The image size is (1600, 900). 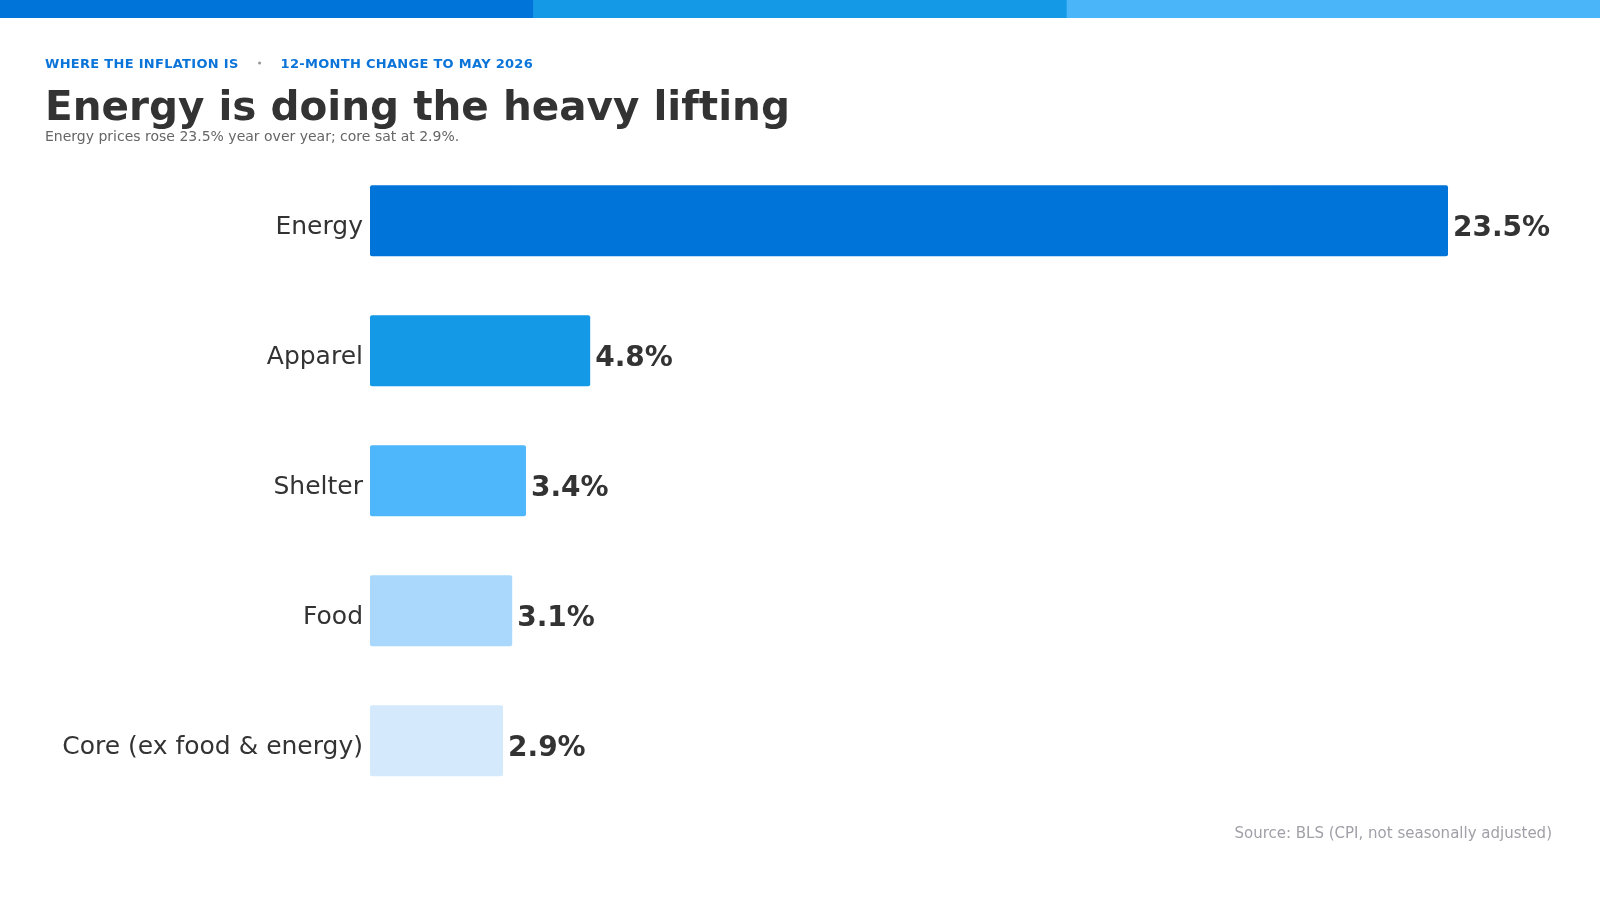 I want to click on data-label: 4.8%, so click(x=634, y=356).